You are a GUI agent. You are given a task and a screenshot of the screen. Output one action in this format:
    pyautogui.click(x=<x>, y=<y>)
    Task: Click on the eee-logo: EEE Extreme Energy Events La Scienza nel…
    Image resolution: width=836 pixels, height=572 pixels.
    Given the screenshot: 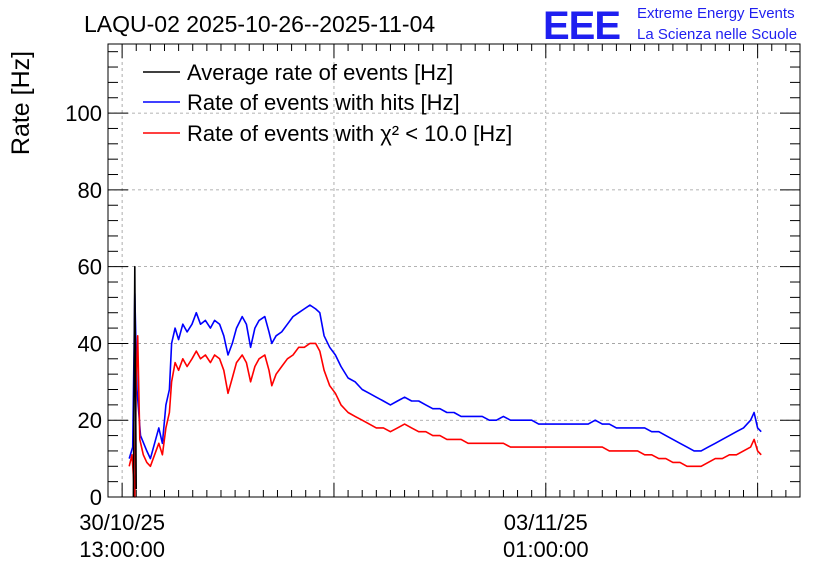 What is the action you would take?
    pyautogui.click(x=670, y=26)
    